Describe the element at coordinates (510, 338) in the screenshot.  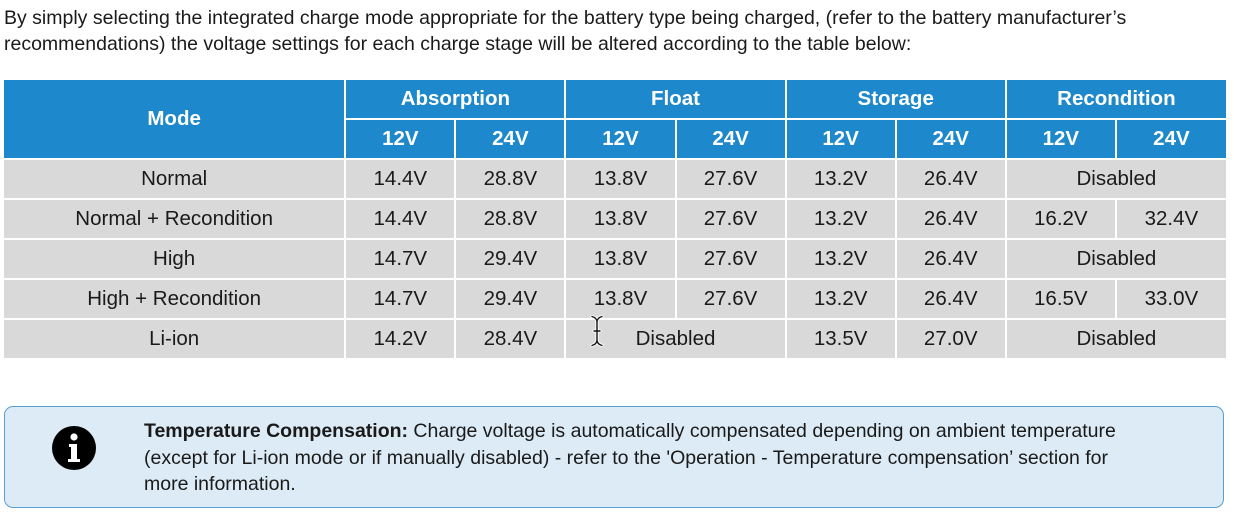
I see `absorption-24v-cell: 28.4V` at that location.